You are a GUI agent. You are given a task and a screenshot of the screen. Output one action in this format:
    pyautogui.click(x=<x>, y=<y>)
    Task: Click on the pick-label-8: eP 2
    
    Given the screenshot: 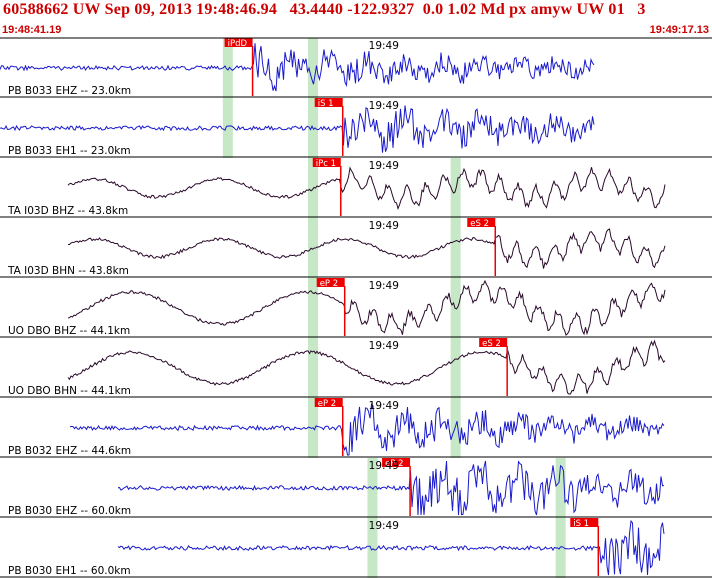 What is the action you would take?
    pyautogui.click(x=394, y=464)
    